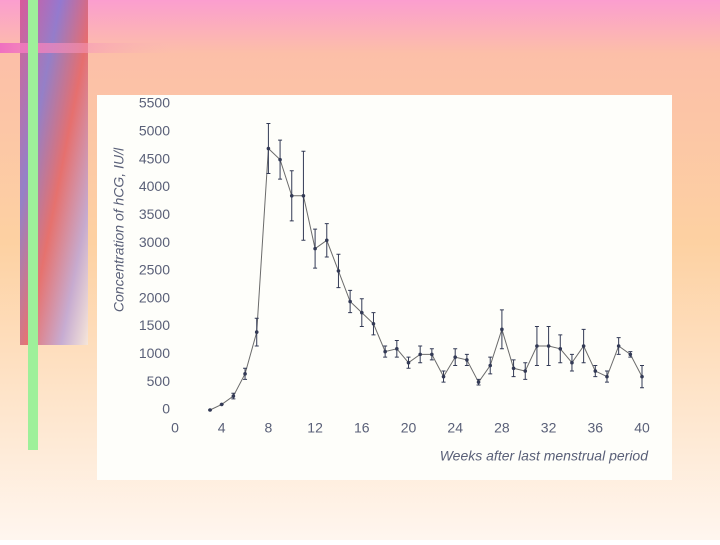  Describe the element at coordinates (642, 428) in the screenshot. I see `x-tick-label: 40` at that location.